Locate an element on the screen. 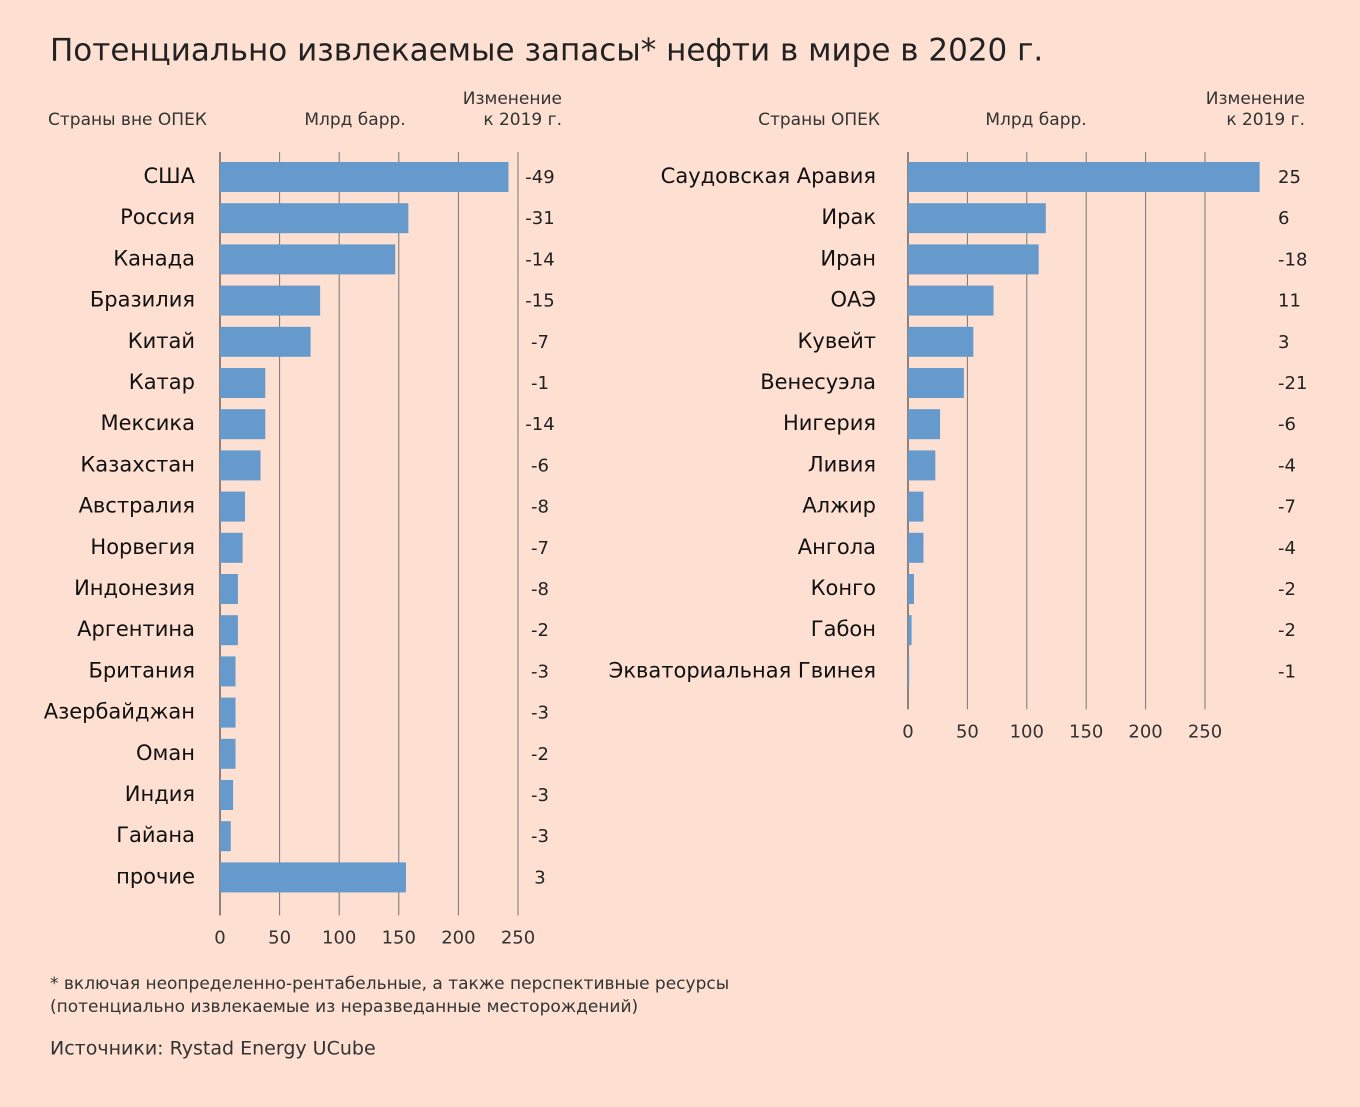 This screenshot has width=1360, height=1107. y-tick-label: Азербайджан is located at coordinates (119, 712).